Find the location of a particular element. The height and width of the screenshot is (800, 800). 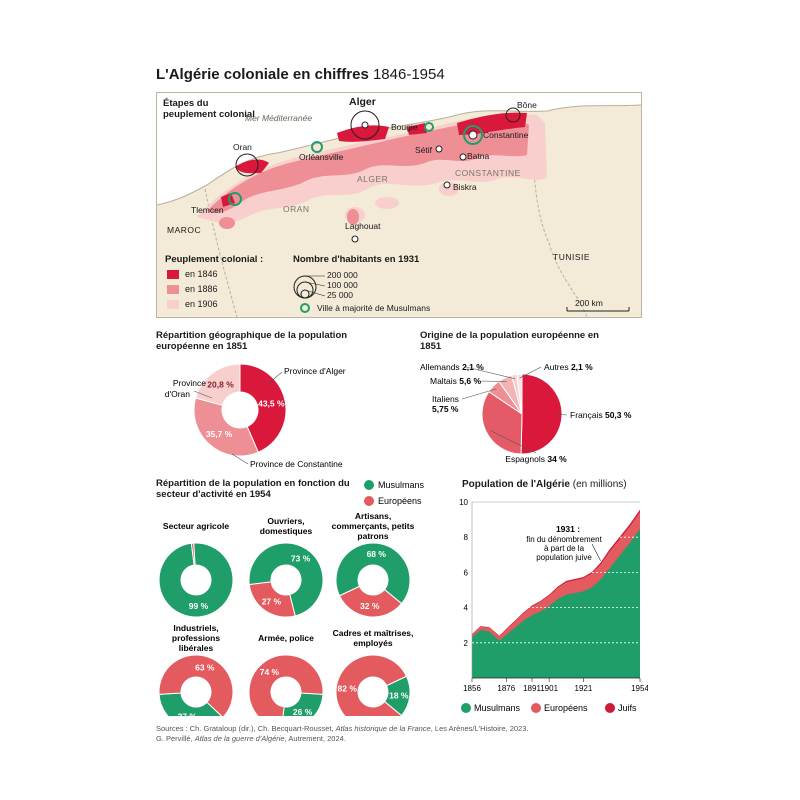

settlement-1846-constantine is located at coordinates (492, 123).